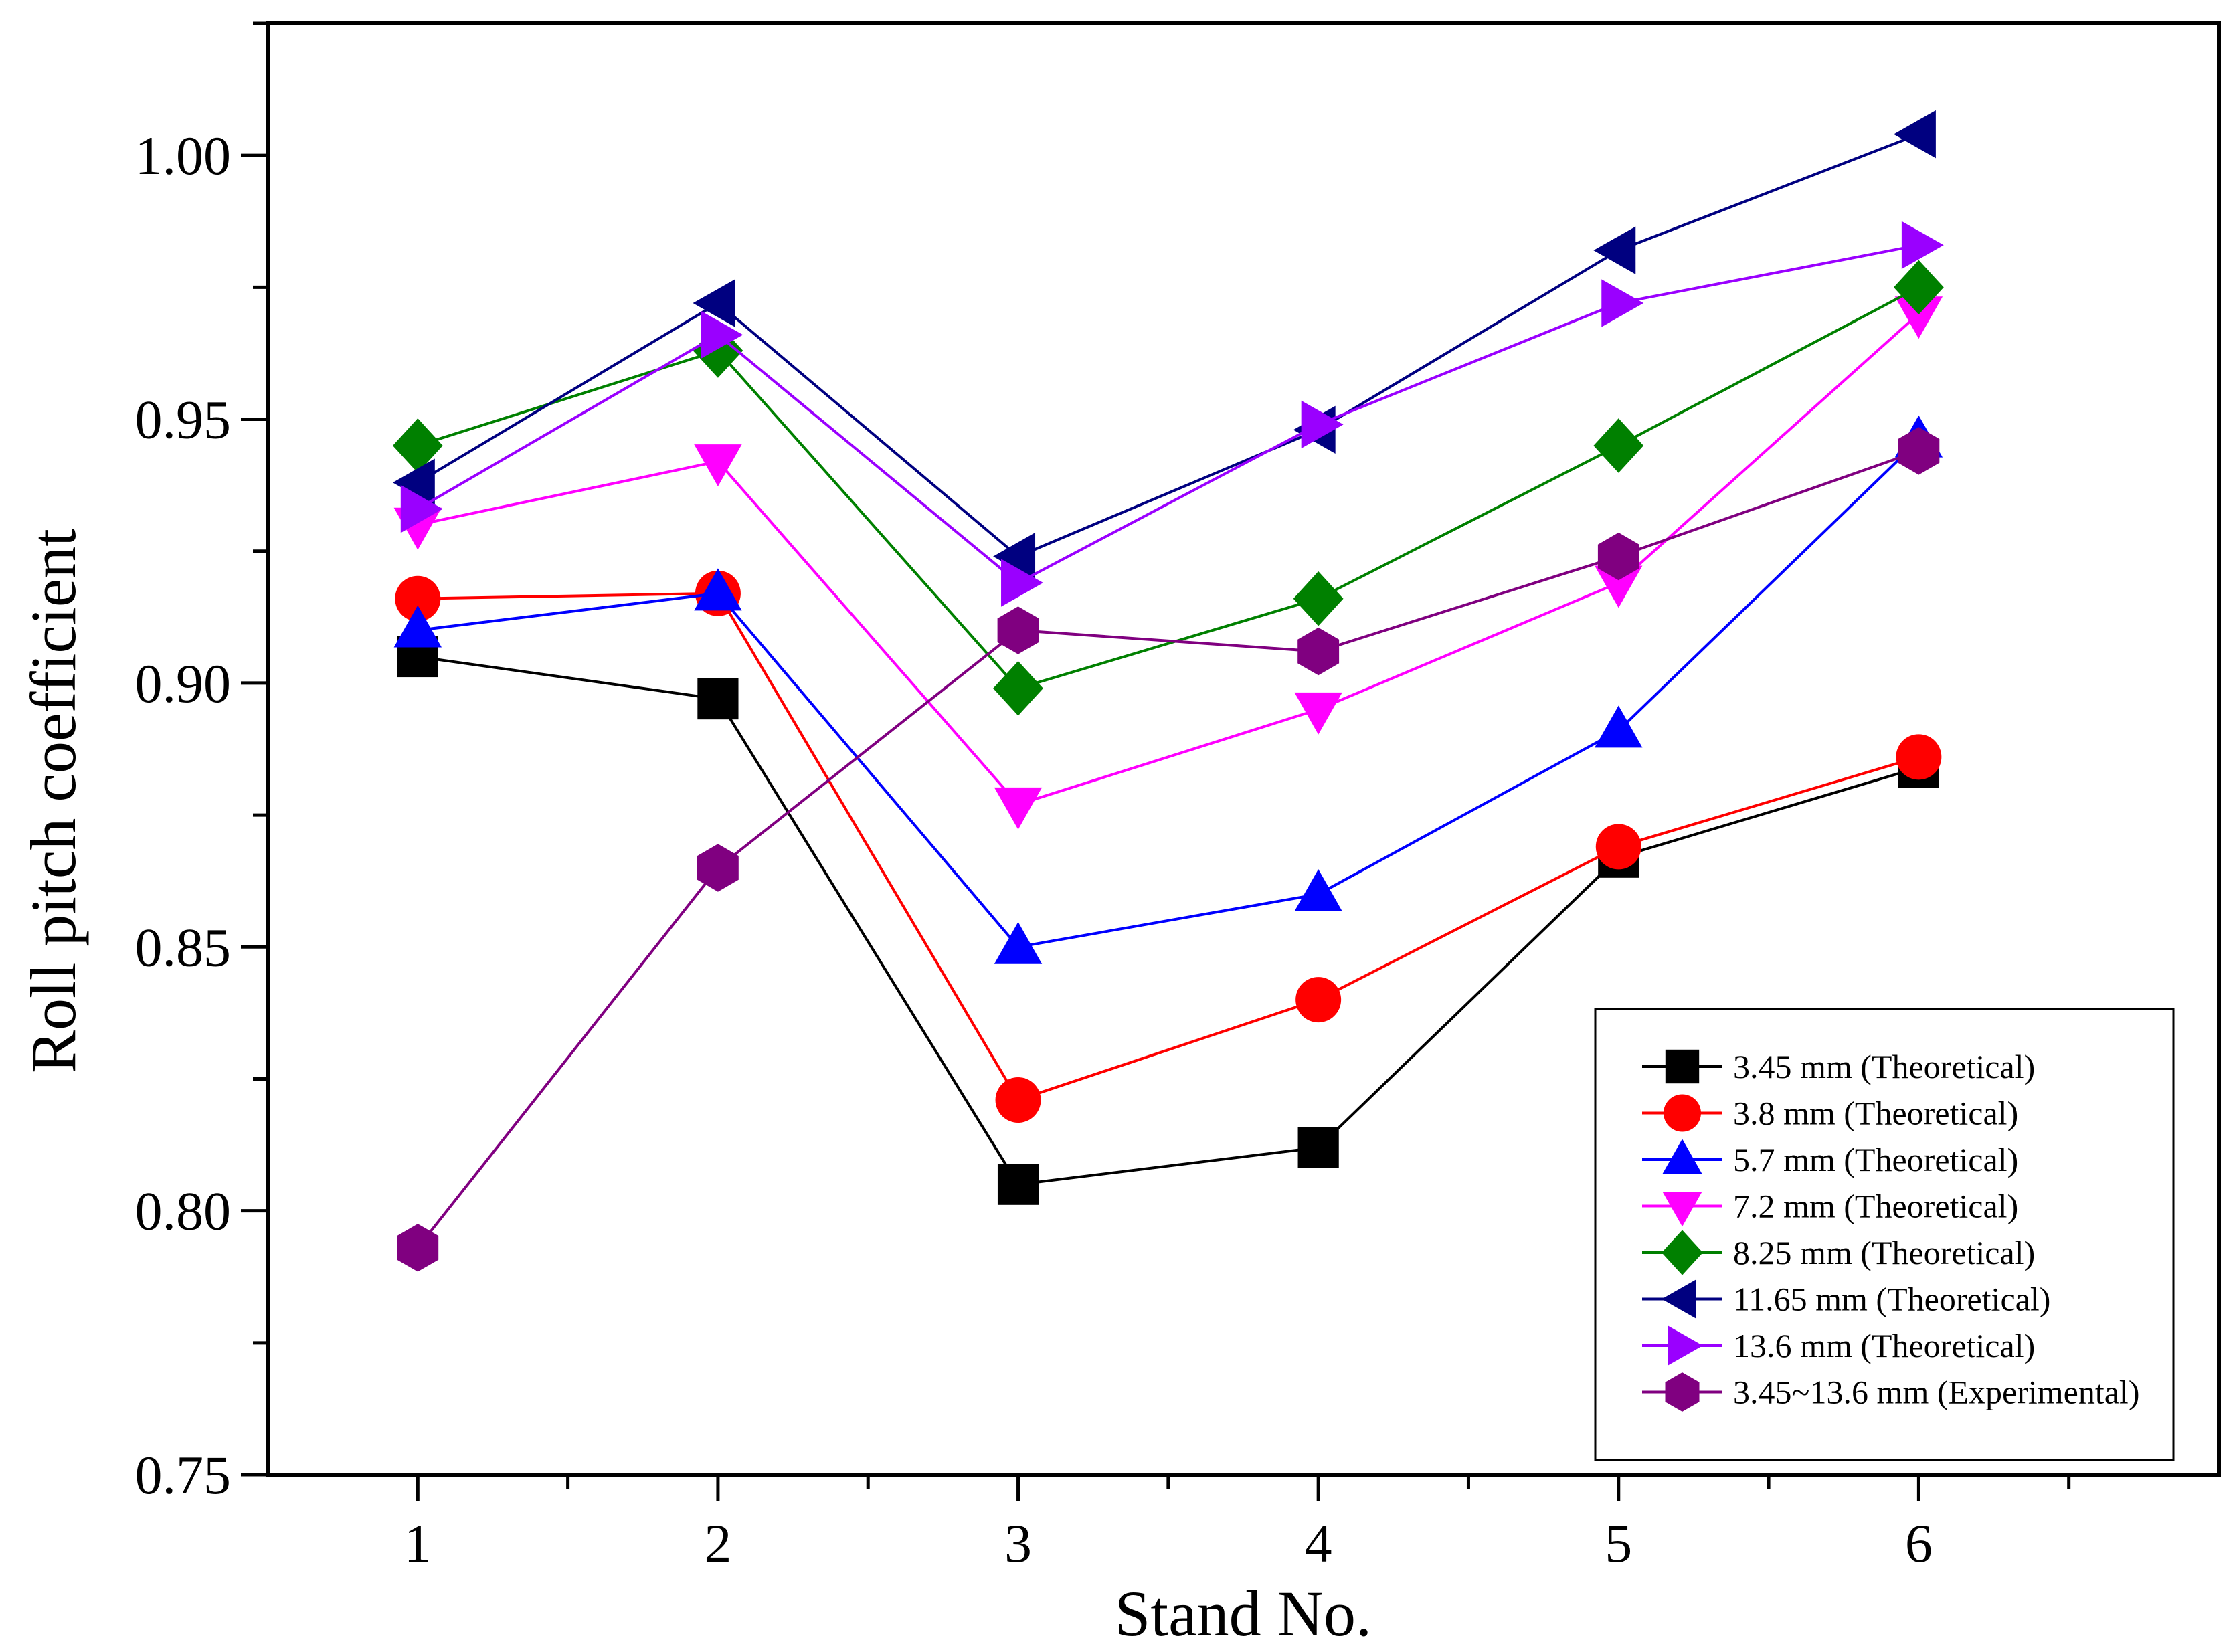 The image size is (2239, 1652). I want to click on legend-item-3: 5.7 mm (Theoretical), so click(1830, 1159).